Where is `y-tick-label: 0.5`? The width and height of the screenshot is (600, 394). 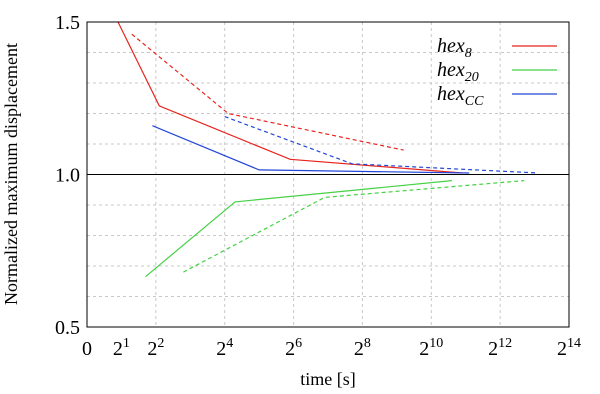 y-tick-label: 0.5 is located at coordinates (67, 328).